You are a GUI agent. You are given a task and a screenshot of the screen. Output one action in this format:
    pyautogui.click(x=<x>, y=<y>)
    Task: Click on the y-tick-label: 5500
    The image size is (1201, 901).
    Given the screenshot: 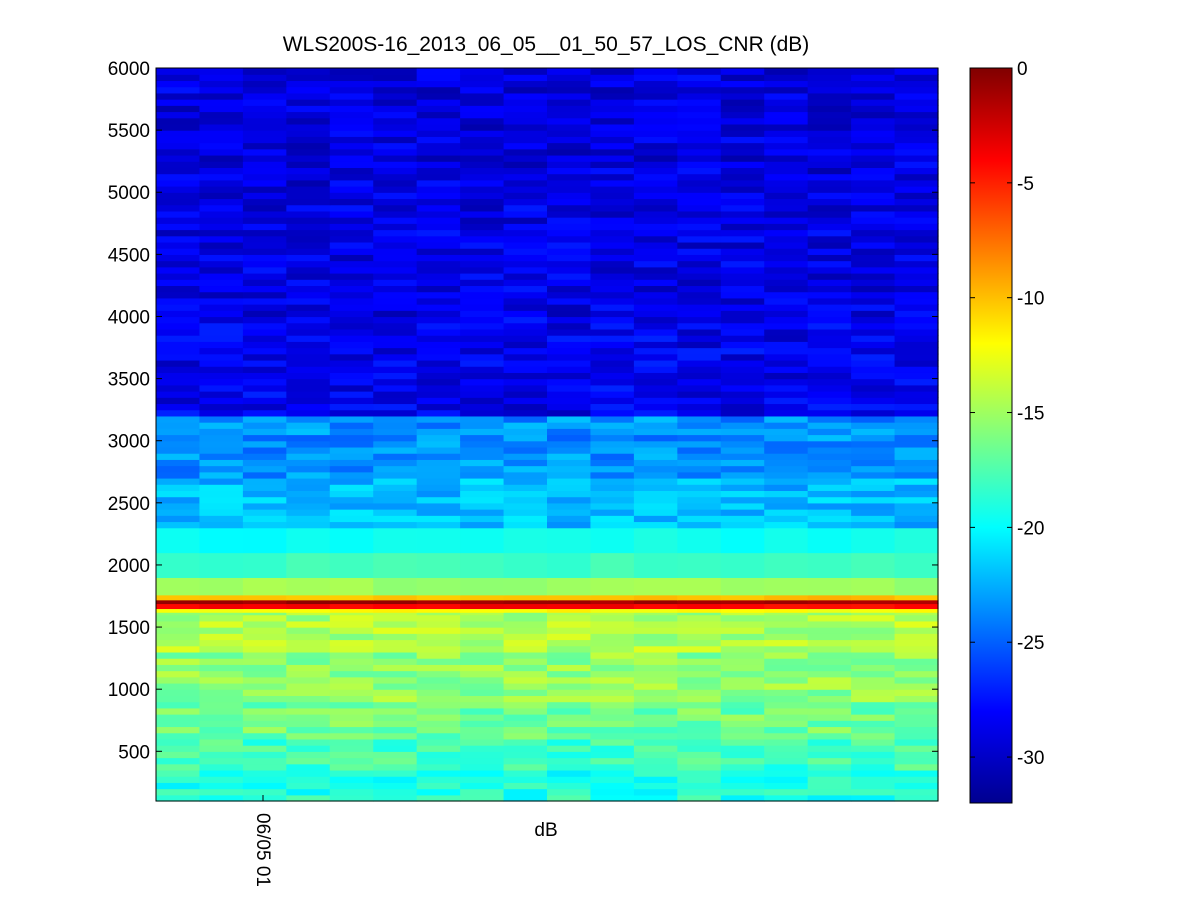 What is the action you would take?
    pyautogui.click(x=129, y=131)
    